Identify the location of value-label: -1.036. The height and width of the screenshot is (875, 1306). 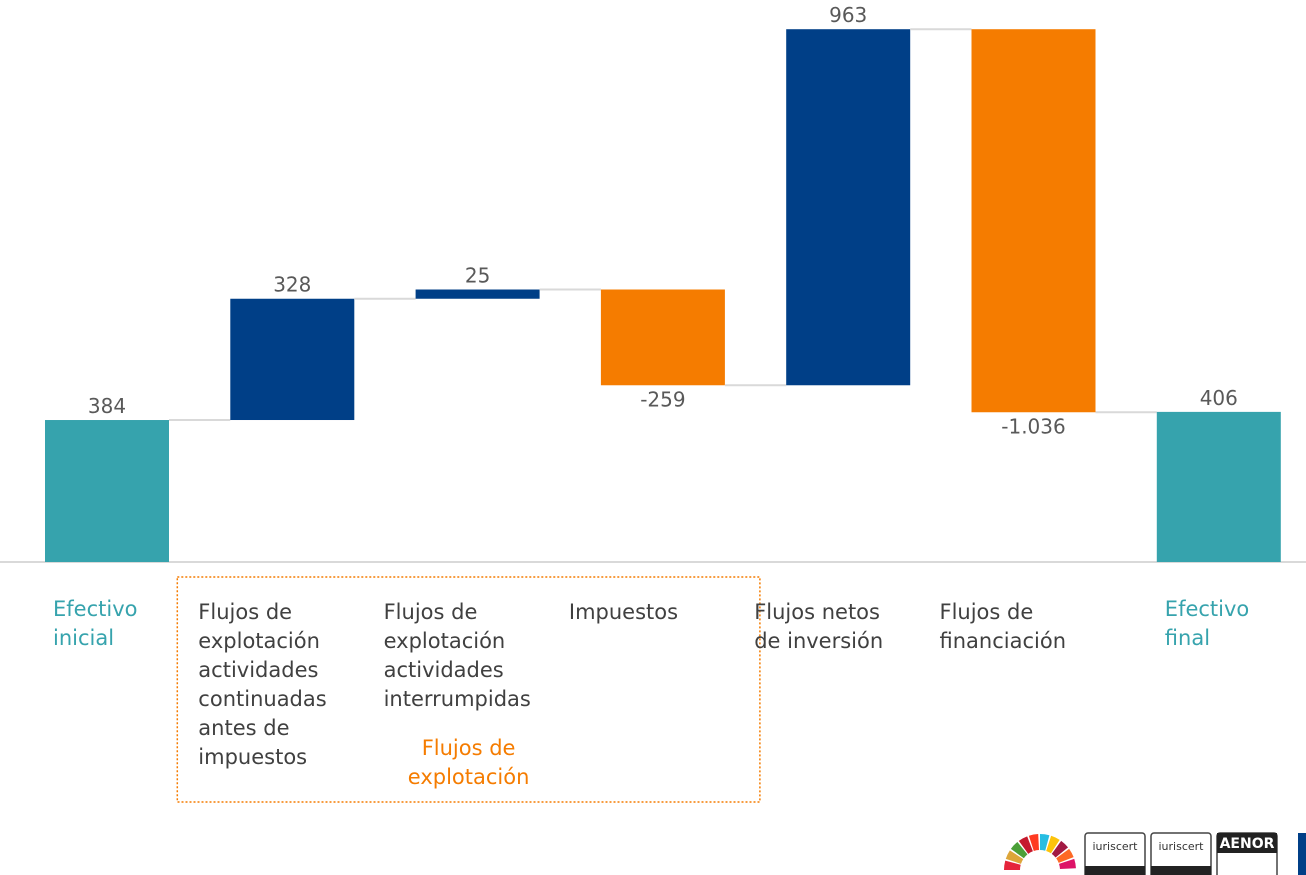
(1033, 426).